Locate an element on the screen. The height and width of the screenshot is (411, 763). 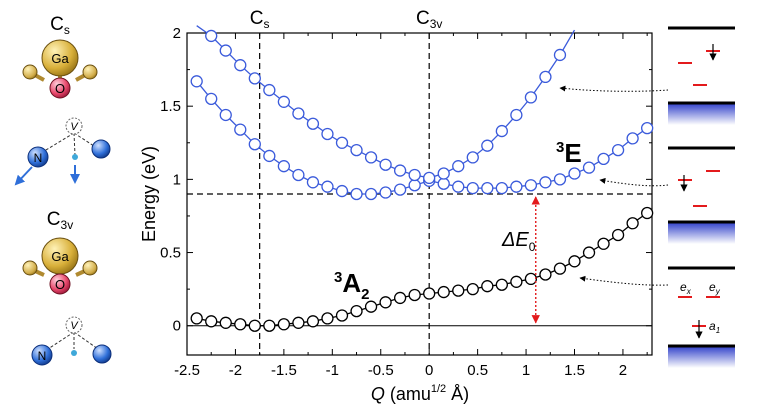
orbital-label-ey: ey is located at coordinates (715, 288).